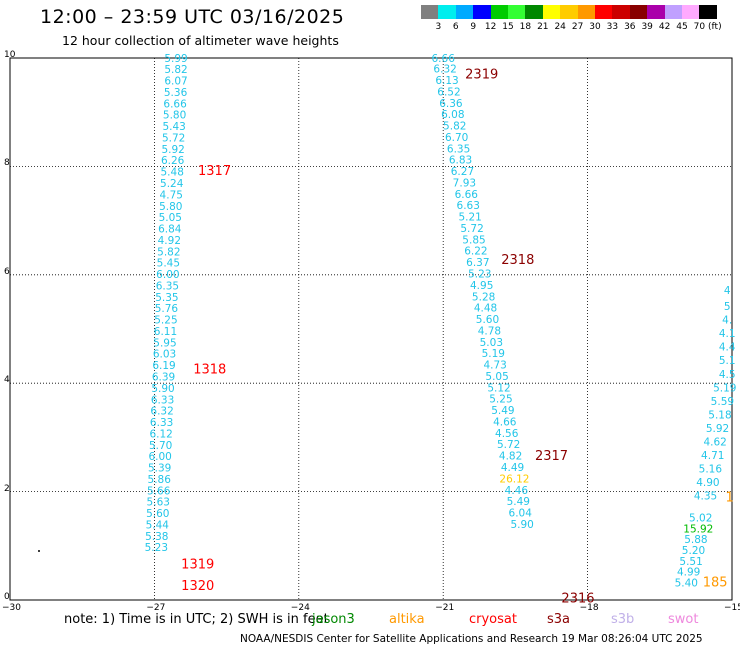  I want to click on wave-height-value: 4.56, so click(507, 434).